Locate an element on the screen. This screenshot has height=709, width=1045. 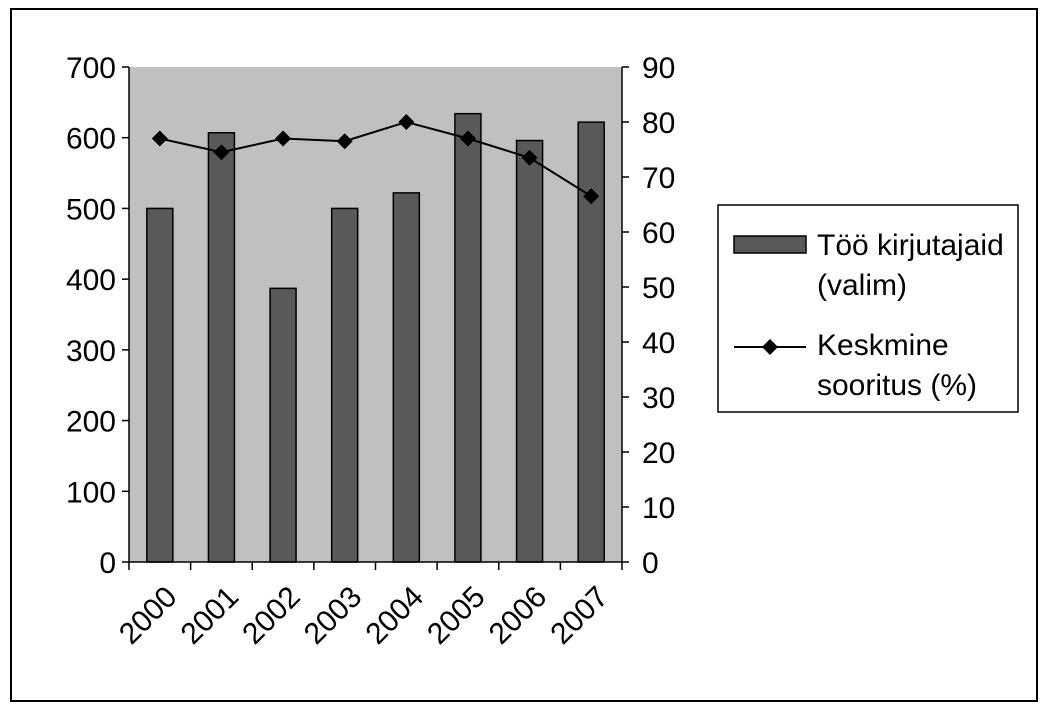
bar-2006 is located at coordinates (529, 351).